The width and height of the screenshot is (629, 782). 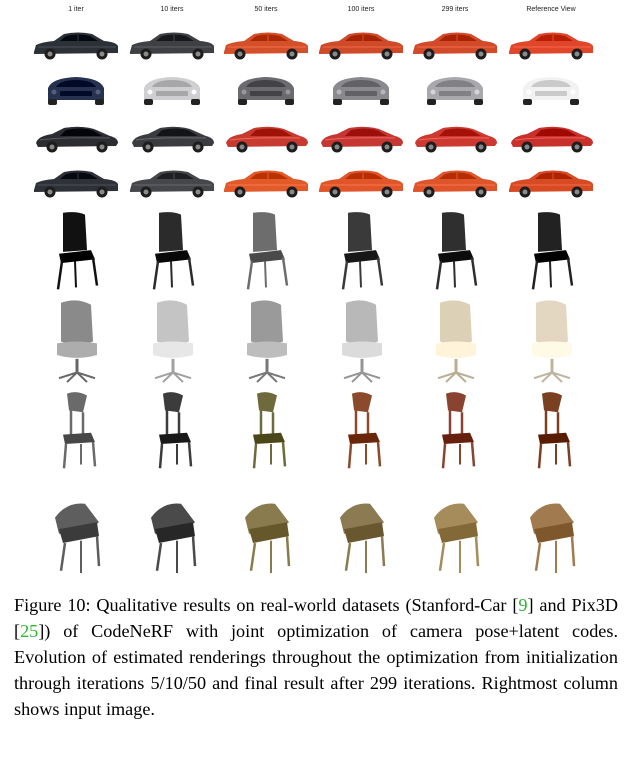 I want to click on render-chair-row6-col5, so click(x=455, y=340).